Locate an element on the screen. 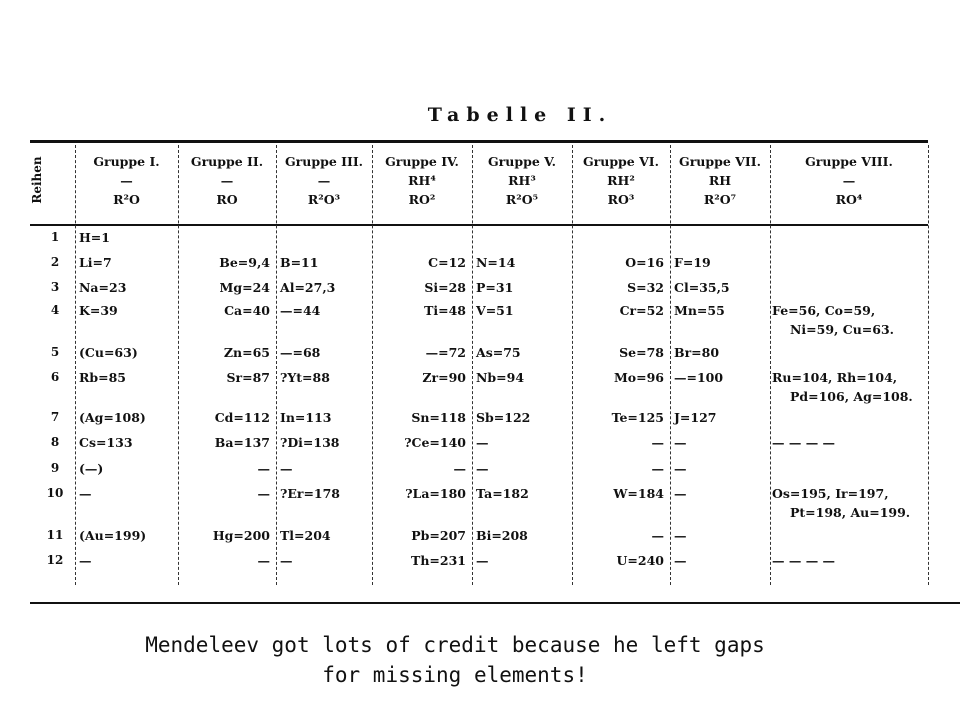 The image size is (960, 720). group-oxide: RO is located at coordinates (227, 199).